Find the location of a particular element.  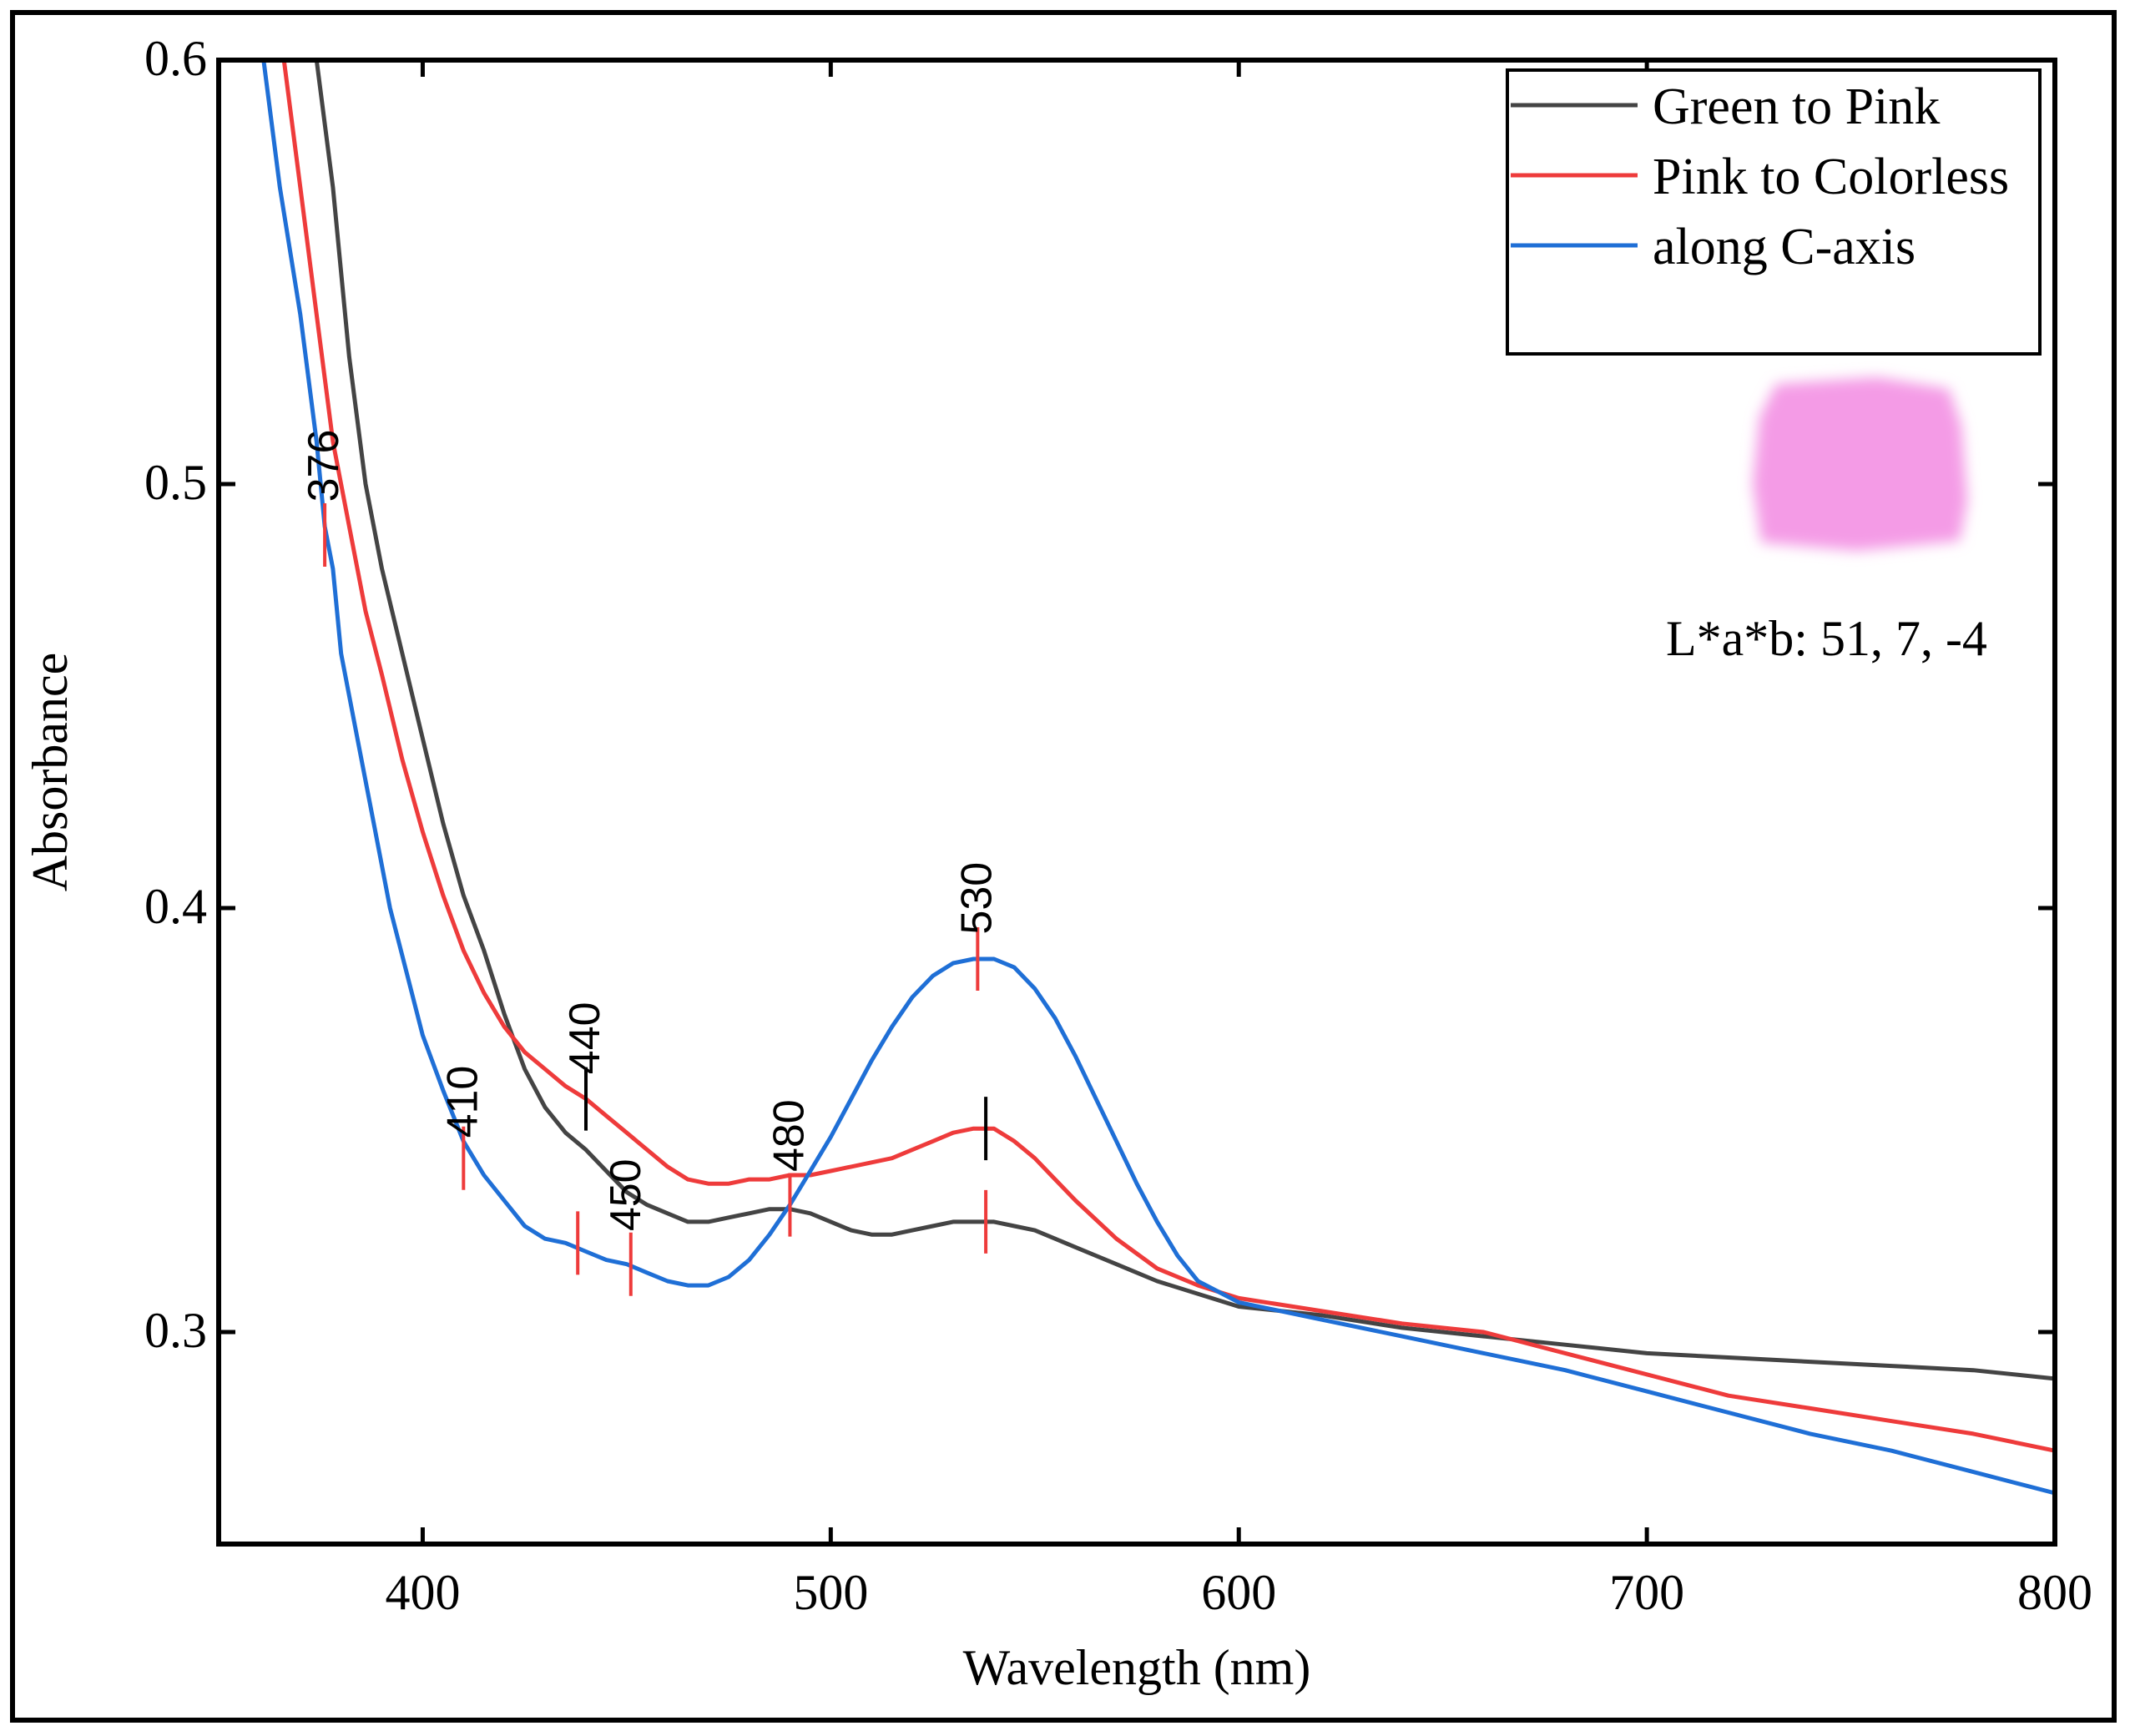

legend-box is located at coordinates (1774, 212).